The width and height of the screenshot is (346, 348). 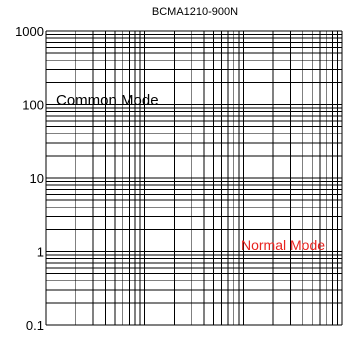 What do you see at coordinates (195, 12) in the screenshot?
I see `chart-title: BCMA1210-900N` at bounding box center [195, 12].